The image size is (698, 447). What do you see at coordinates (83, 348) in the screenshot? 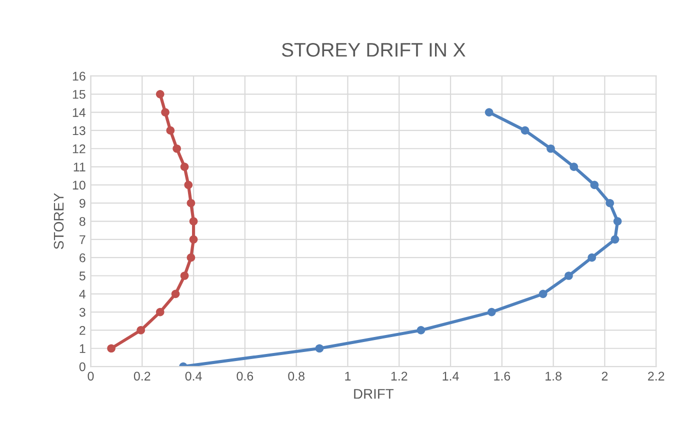
I see `y-tick-label: 1` at bounding box center [83, 348].